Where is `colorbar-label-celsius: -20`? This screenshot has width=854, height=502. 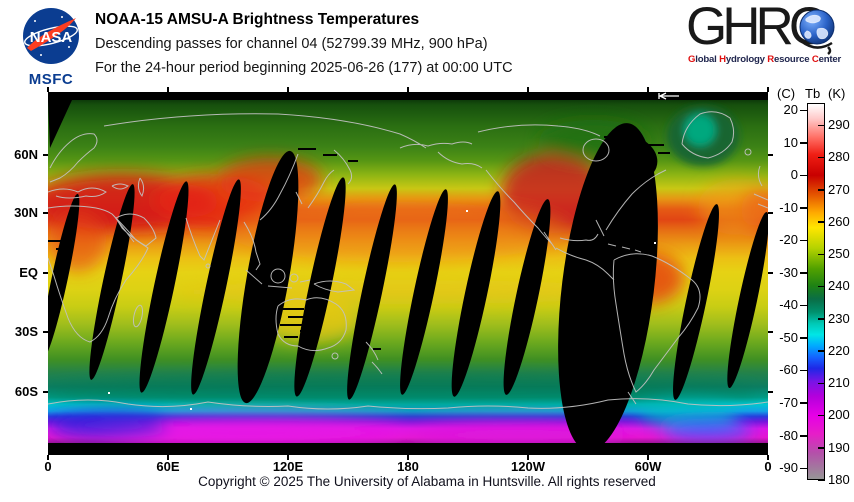 colorbar-label-celsius: -20 is located at coordinates (788, 240).